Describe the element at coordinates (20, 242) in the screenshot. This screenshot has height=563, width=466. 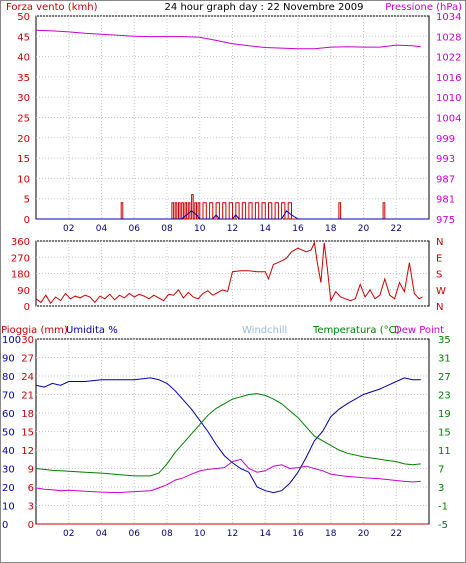
I see `direction-degree-tick: 360` at that location.